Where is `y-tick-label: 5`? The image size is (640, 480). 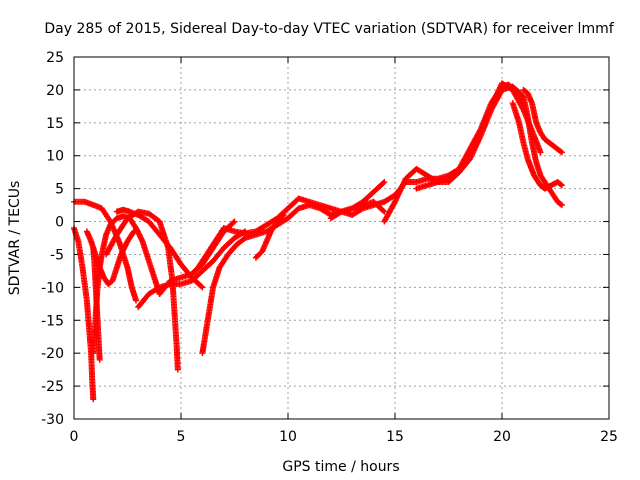
y-tick-label: 5 is located at coordinates (59, 190).